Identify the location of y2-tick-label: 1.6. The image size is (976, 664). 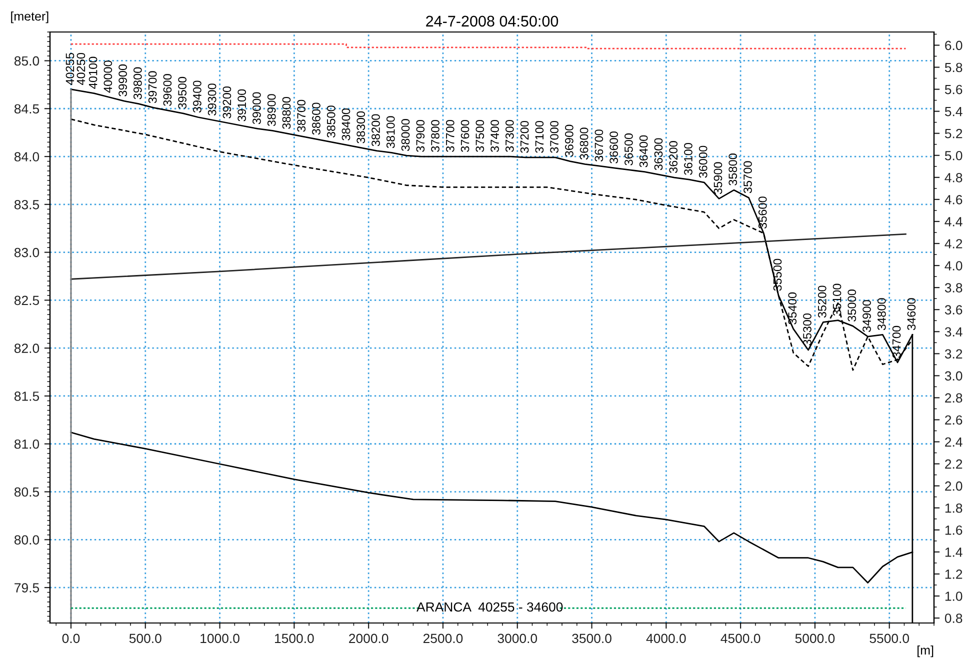
(953, 530).